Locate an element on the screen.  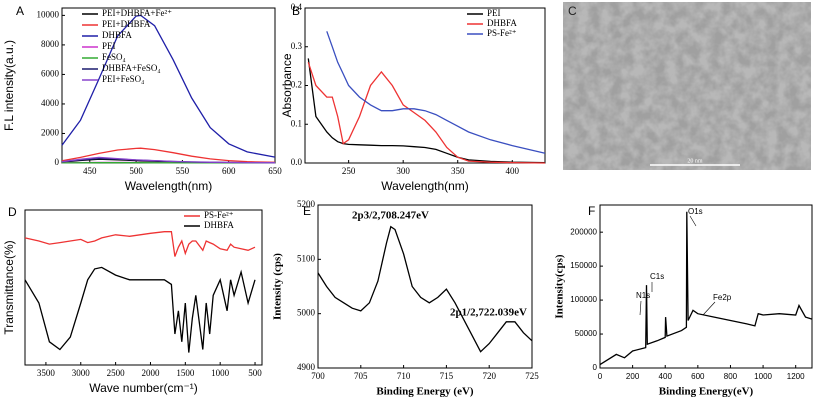
x-tick-label: 1500 is located at coordinates (185, 373).